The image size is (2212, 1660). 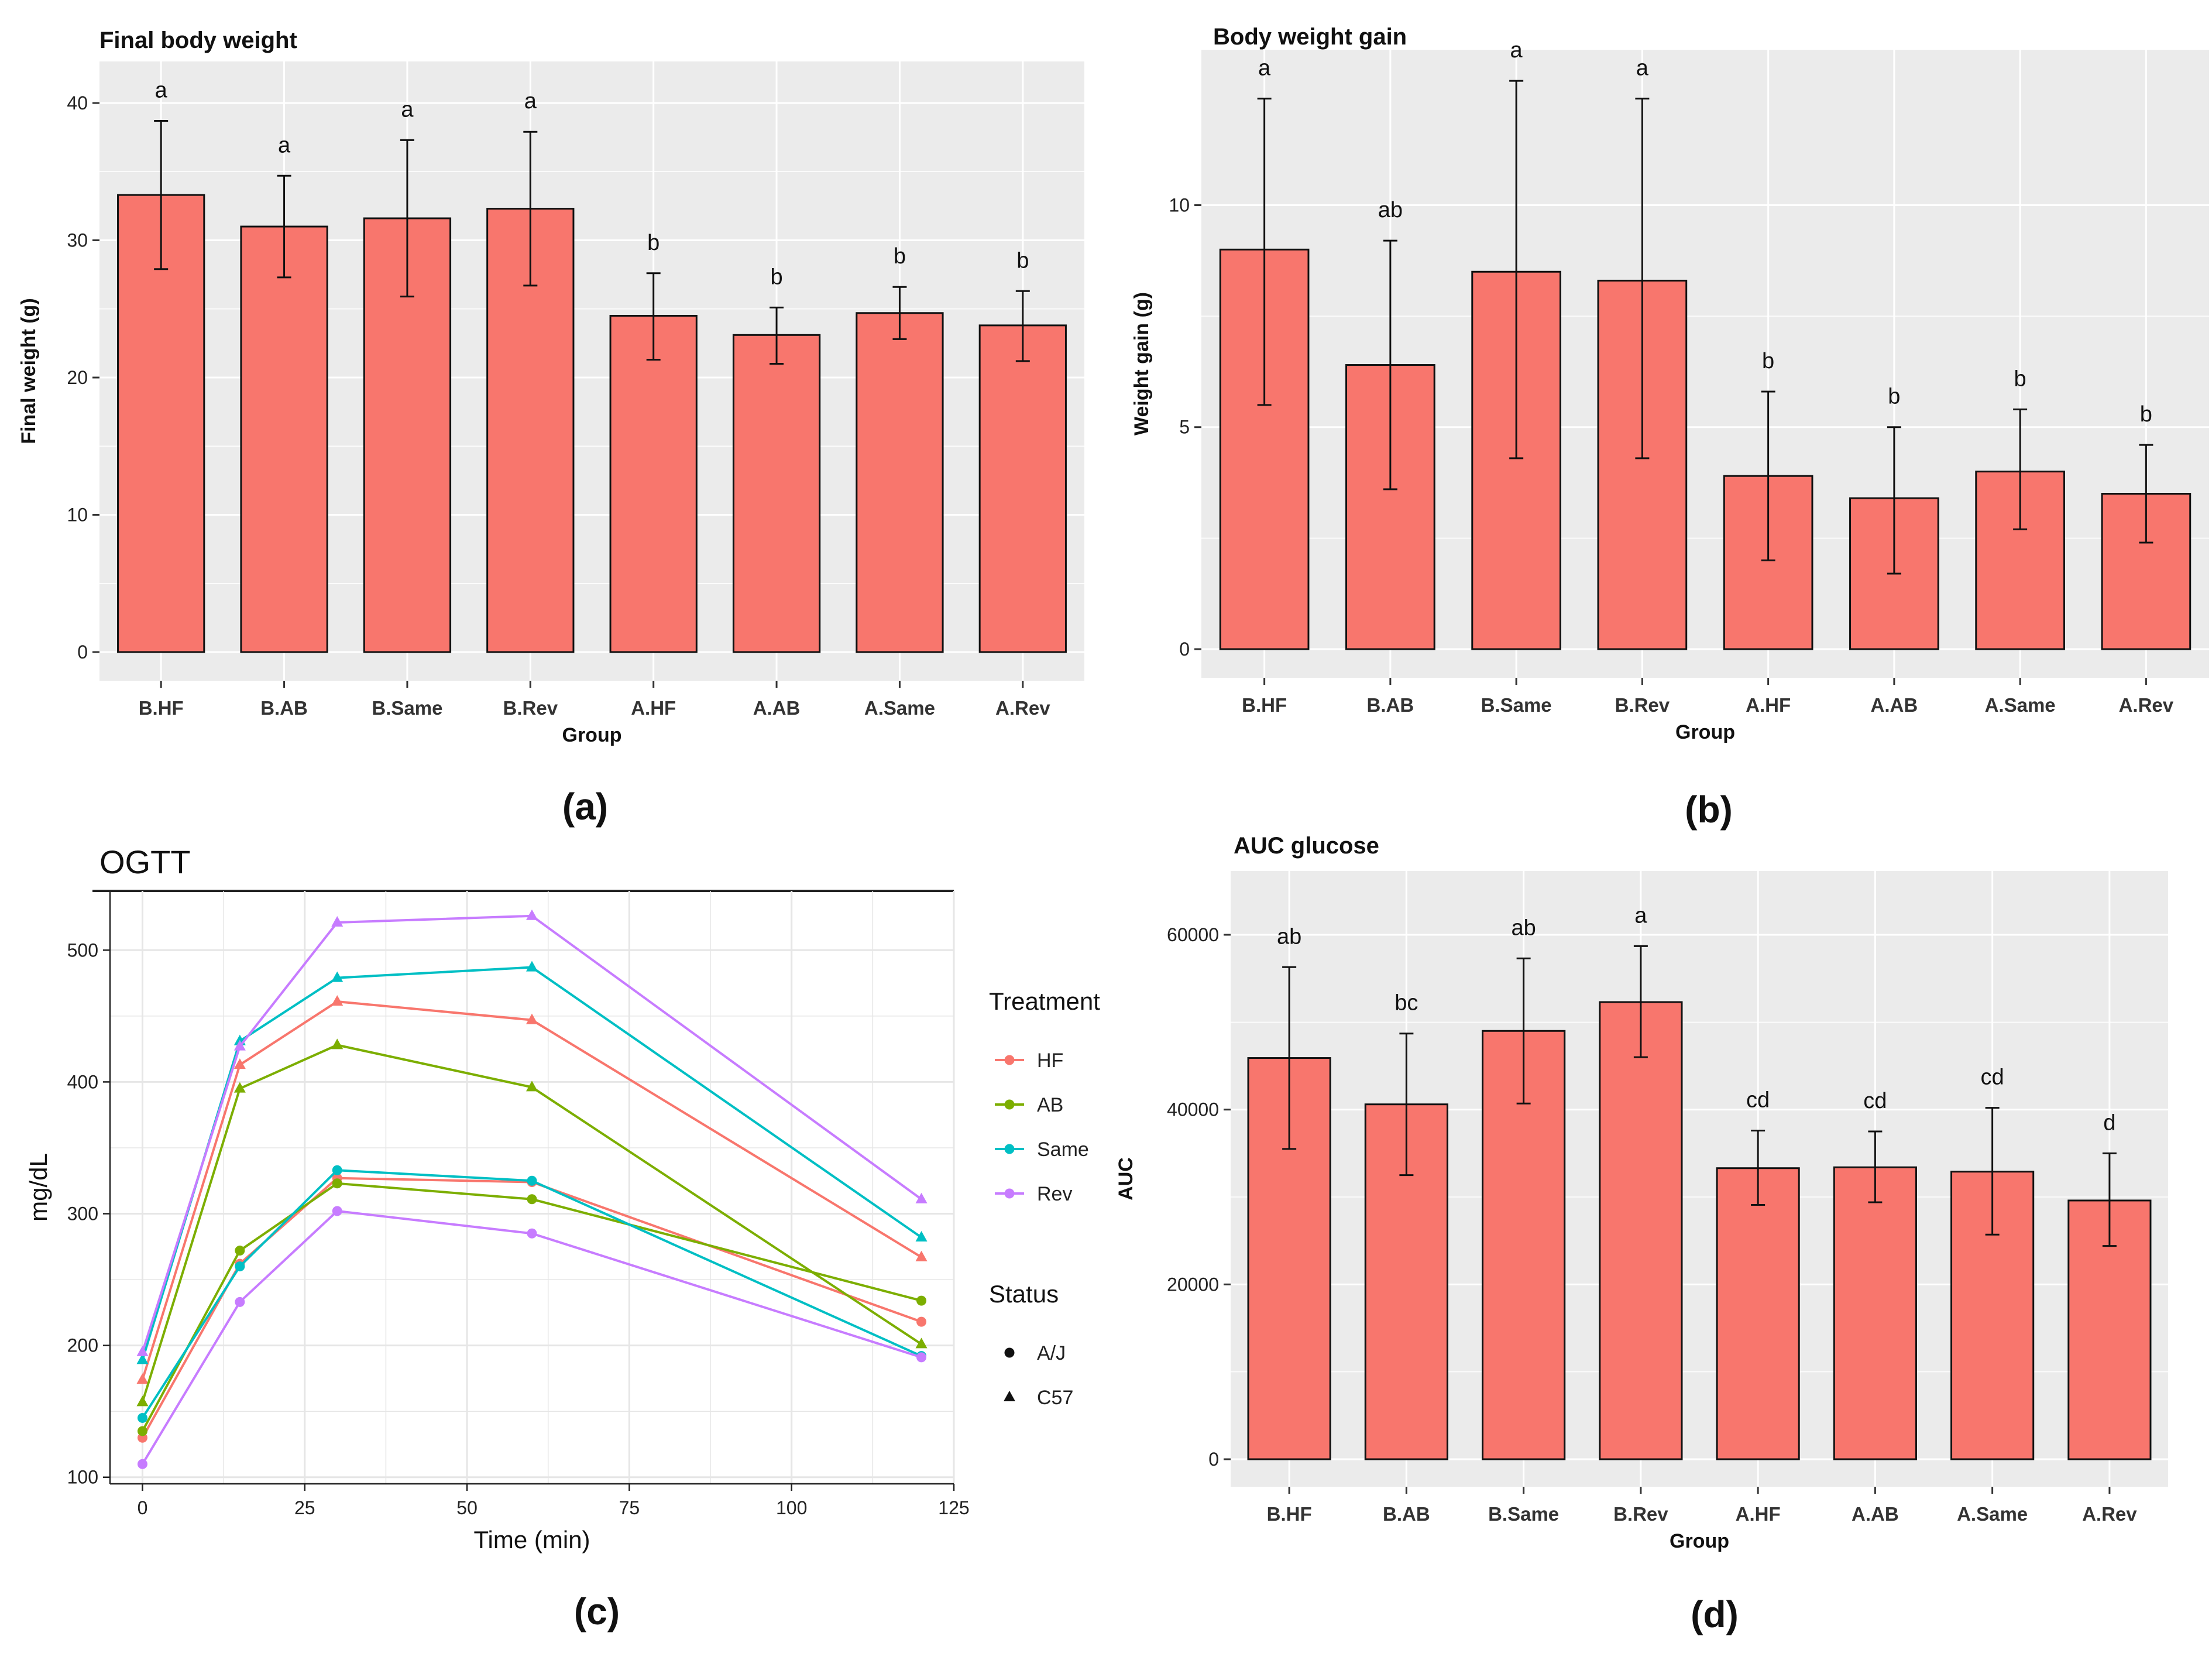 What do you see at coordinates (1715, 1614) in the screenshot?
I see `panel-label: (d)` at bounding box center [1715, 1614].